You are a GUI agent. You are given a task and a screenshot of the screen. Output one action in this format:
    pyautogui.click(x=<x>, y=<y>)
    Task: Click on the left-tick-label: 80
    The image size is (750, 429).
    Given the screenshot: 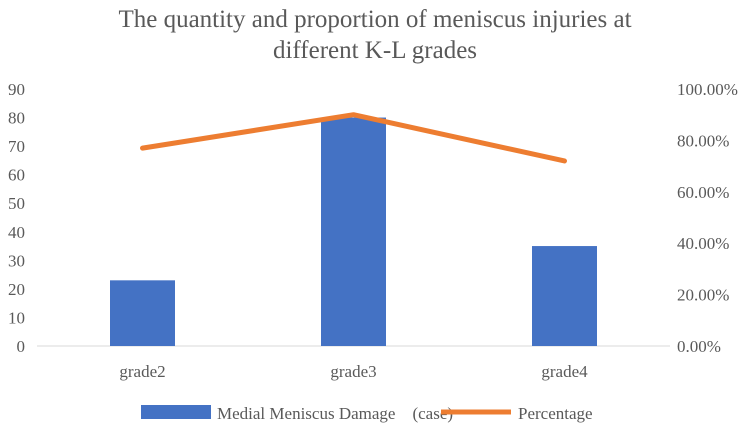 What is the action you would take?
    pyautogui.click(x=16, y=118)
    